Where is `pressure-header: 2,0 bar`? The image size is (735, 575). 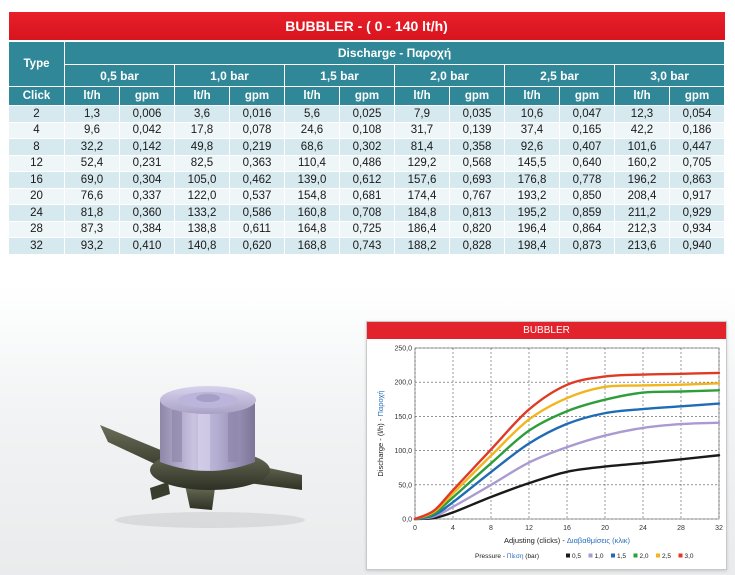 pressure-header: 2,0 bar is located at coordinates (449, 75).